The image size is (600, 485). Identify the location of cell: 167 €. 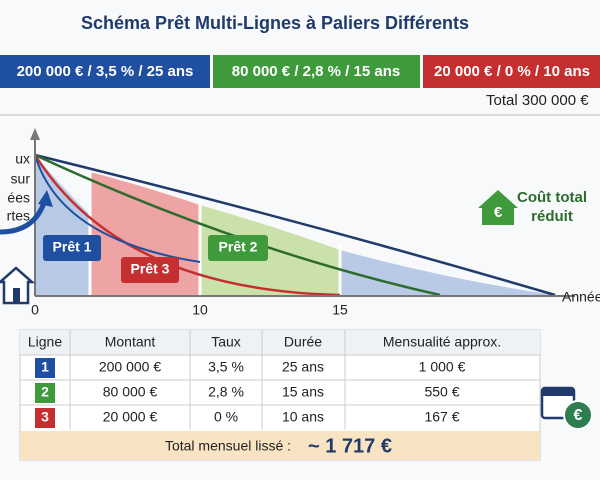
(441, 417).